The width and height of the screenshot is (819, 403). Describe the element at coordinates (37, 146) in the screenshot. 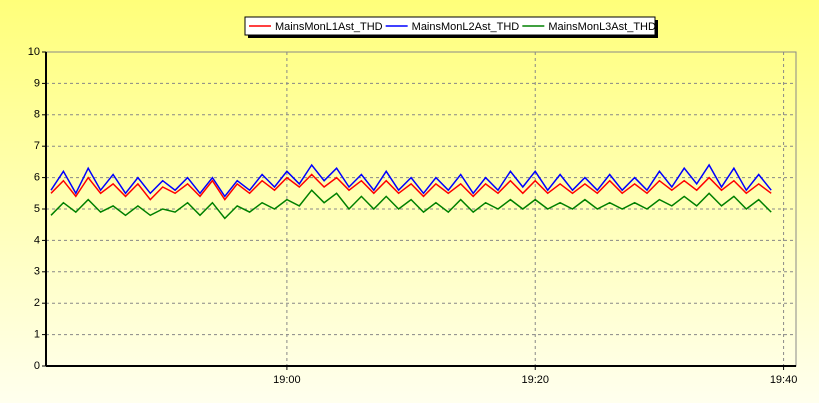

I see `y-tick-label: 7` at that location.